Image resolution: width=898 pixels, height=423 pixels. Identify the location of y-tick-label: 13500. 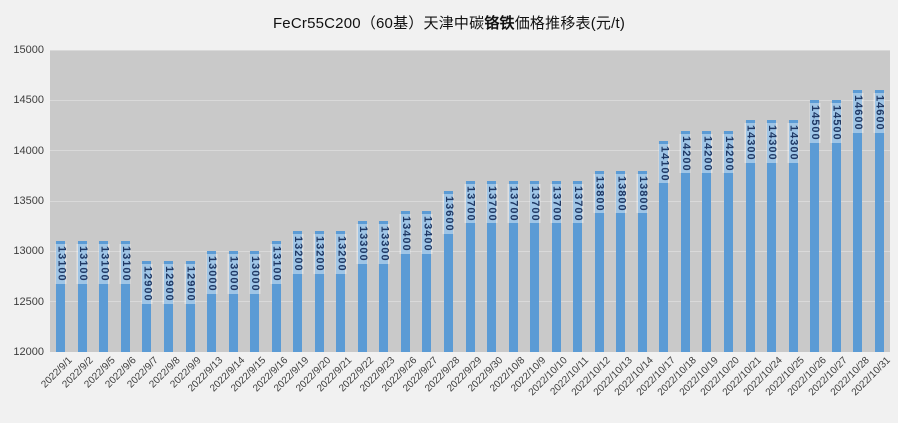
(28, 201).